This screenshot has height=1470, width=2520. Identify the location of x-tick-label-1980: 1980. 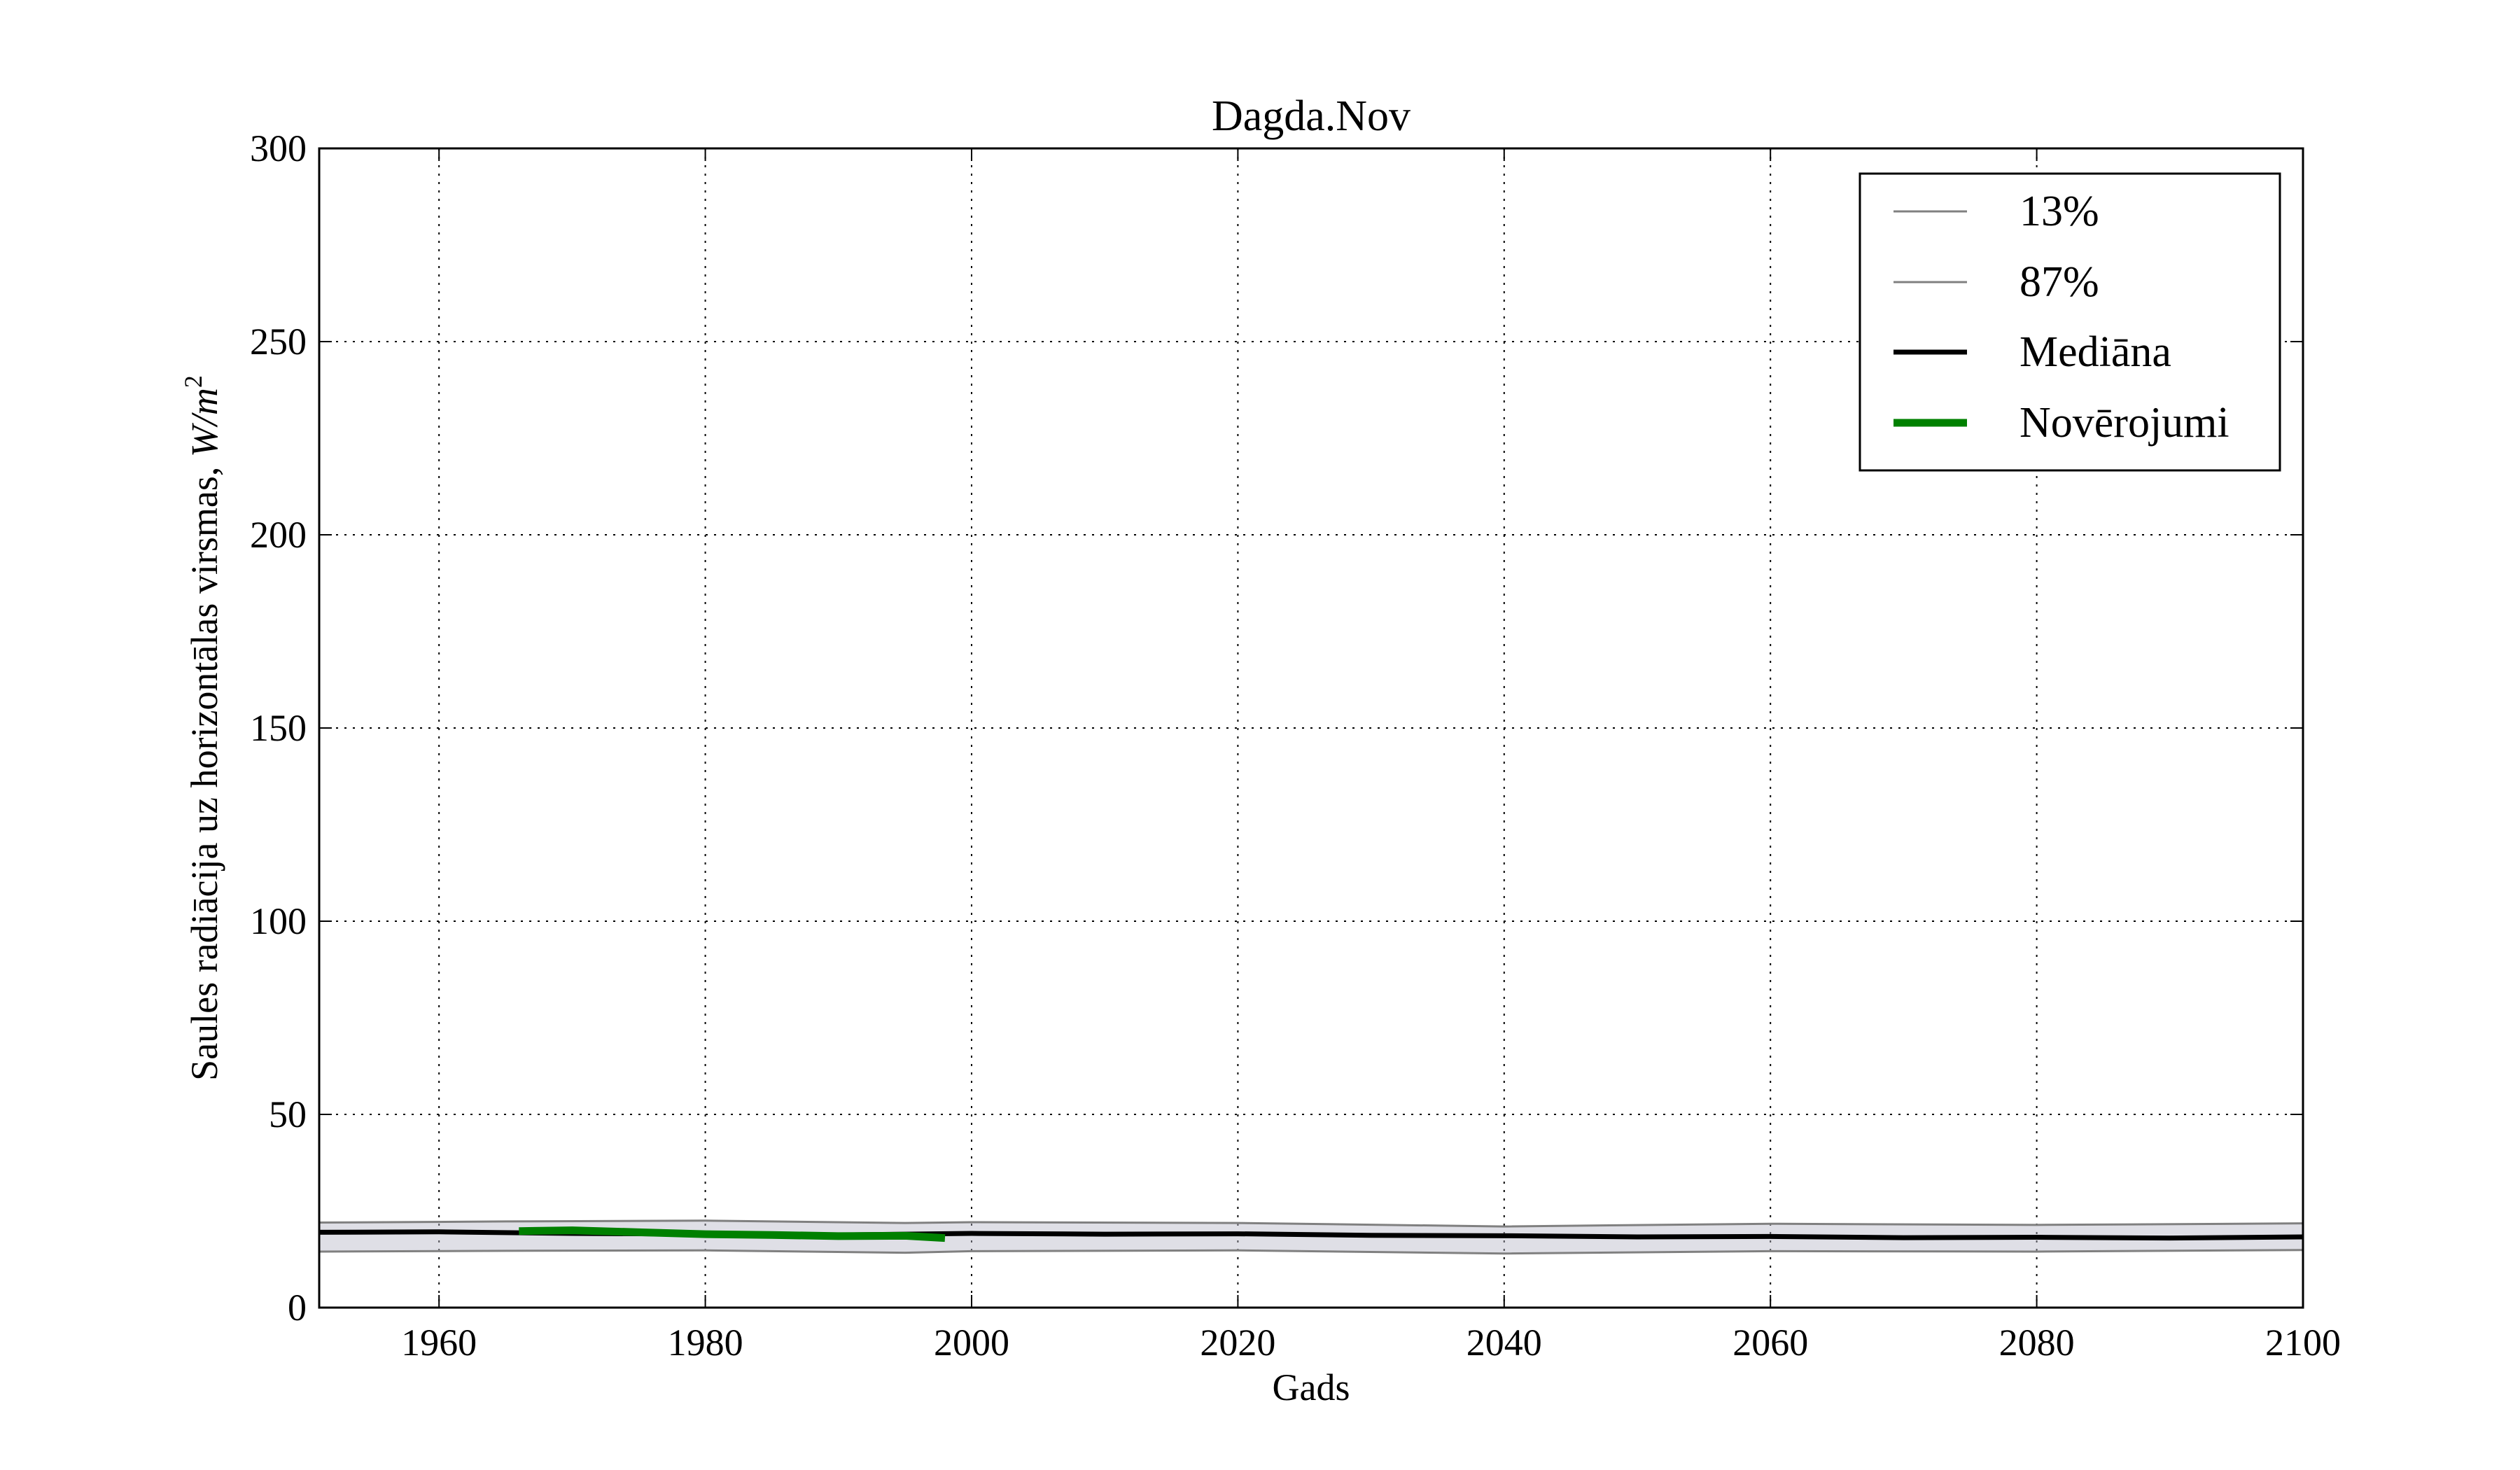
(705, 1343).